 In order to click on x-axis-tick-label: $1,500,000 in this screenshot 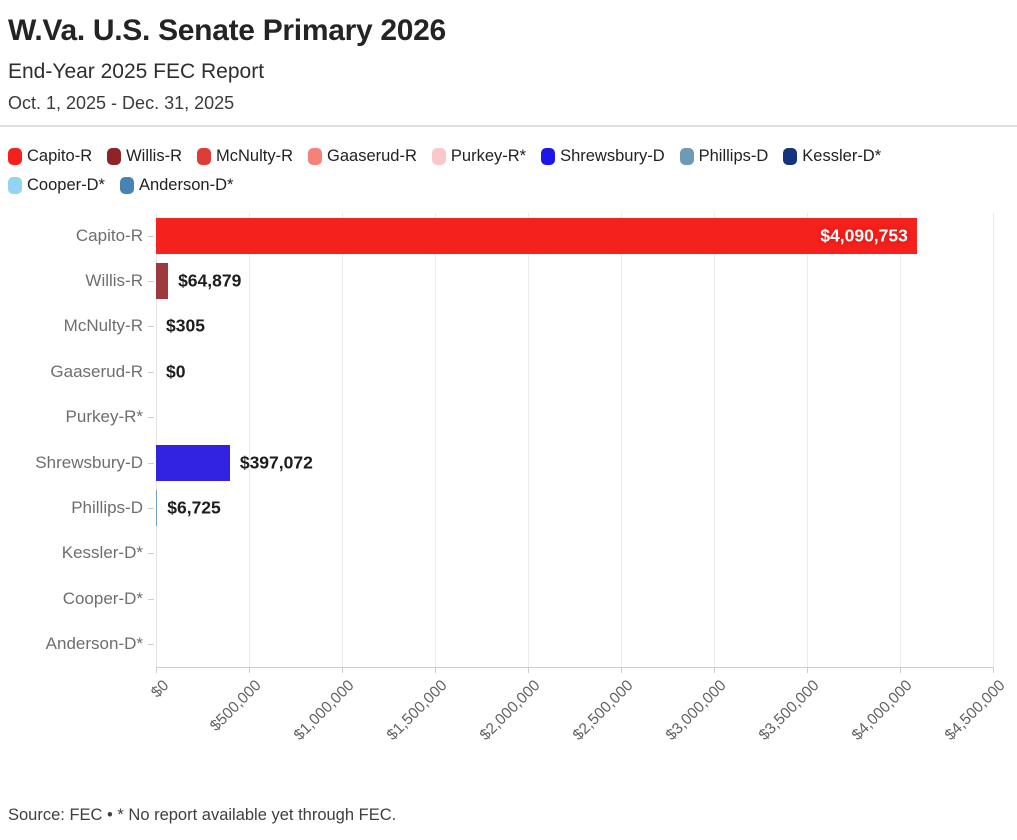, I will do `click(418, 710)`.